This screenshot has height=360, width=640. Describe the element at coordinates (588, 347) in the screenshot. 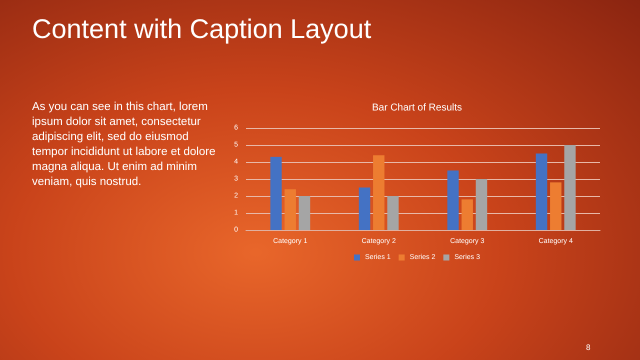

I see `text: 8` at that location.